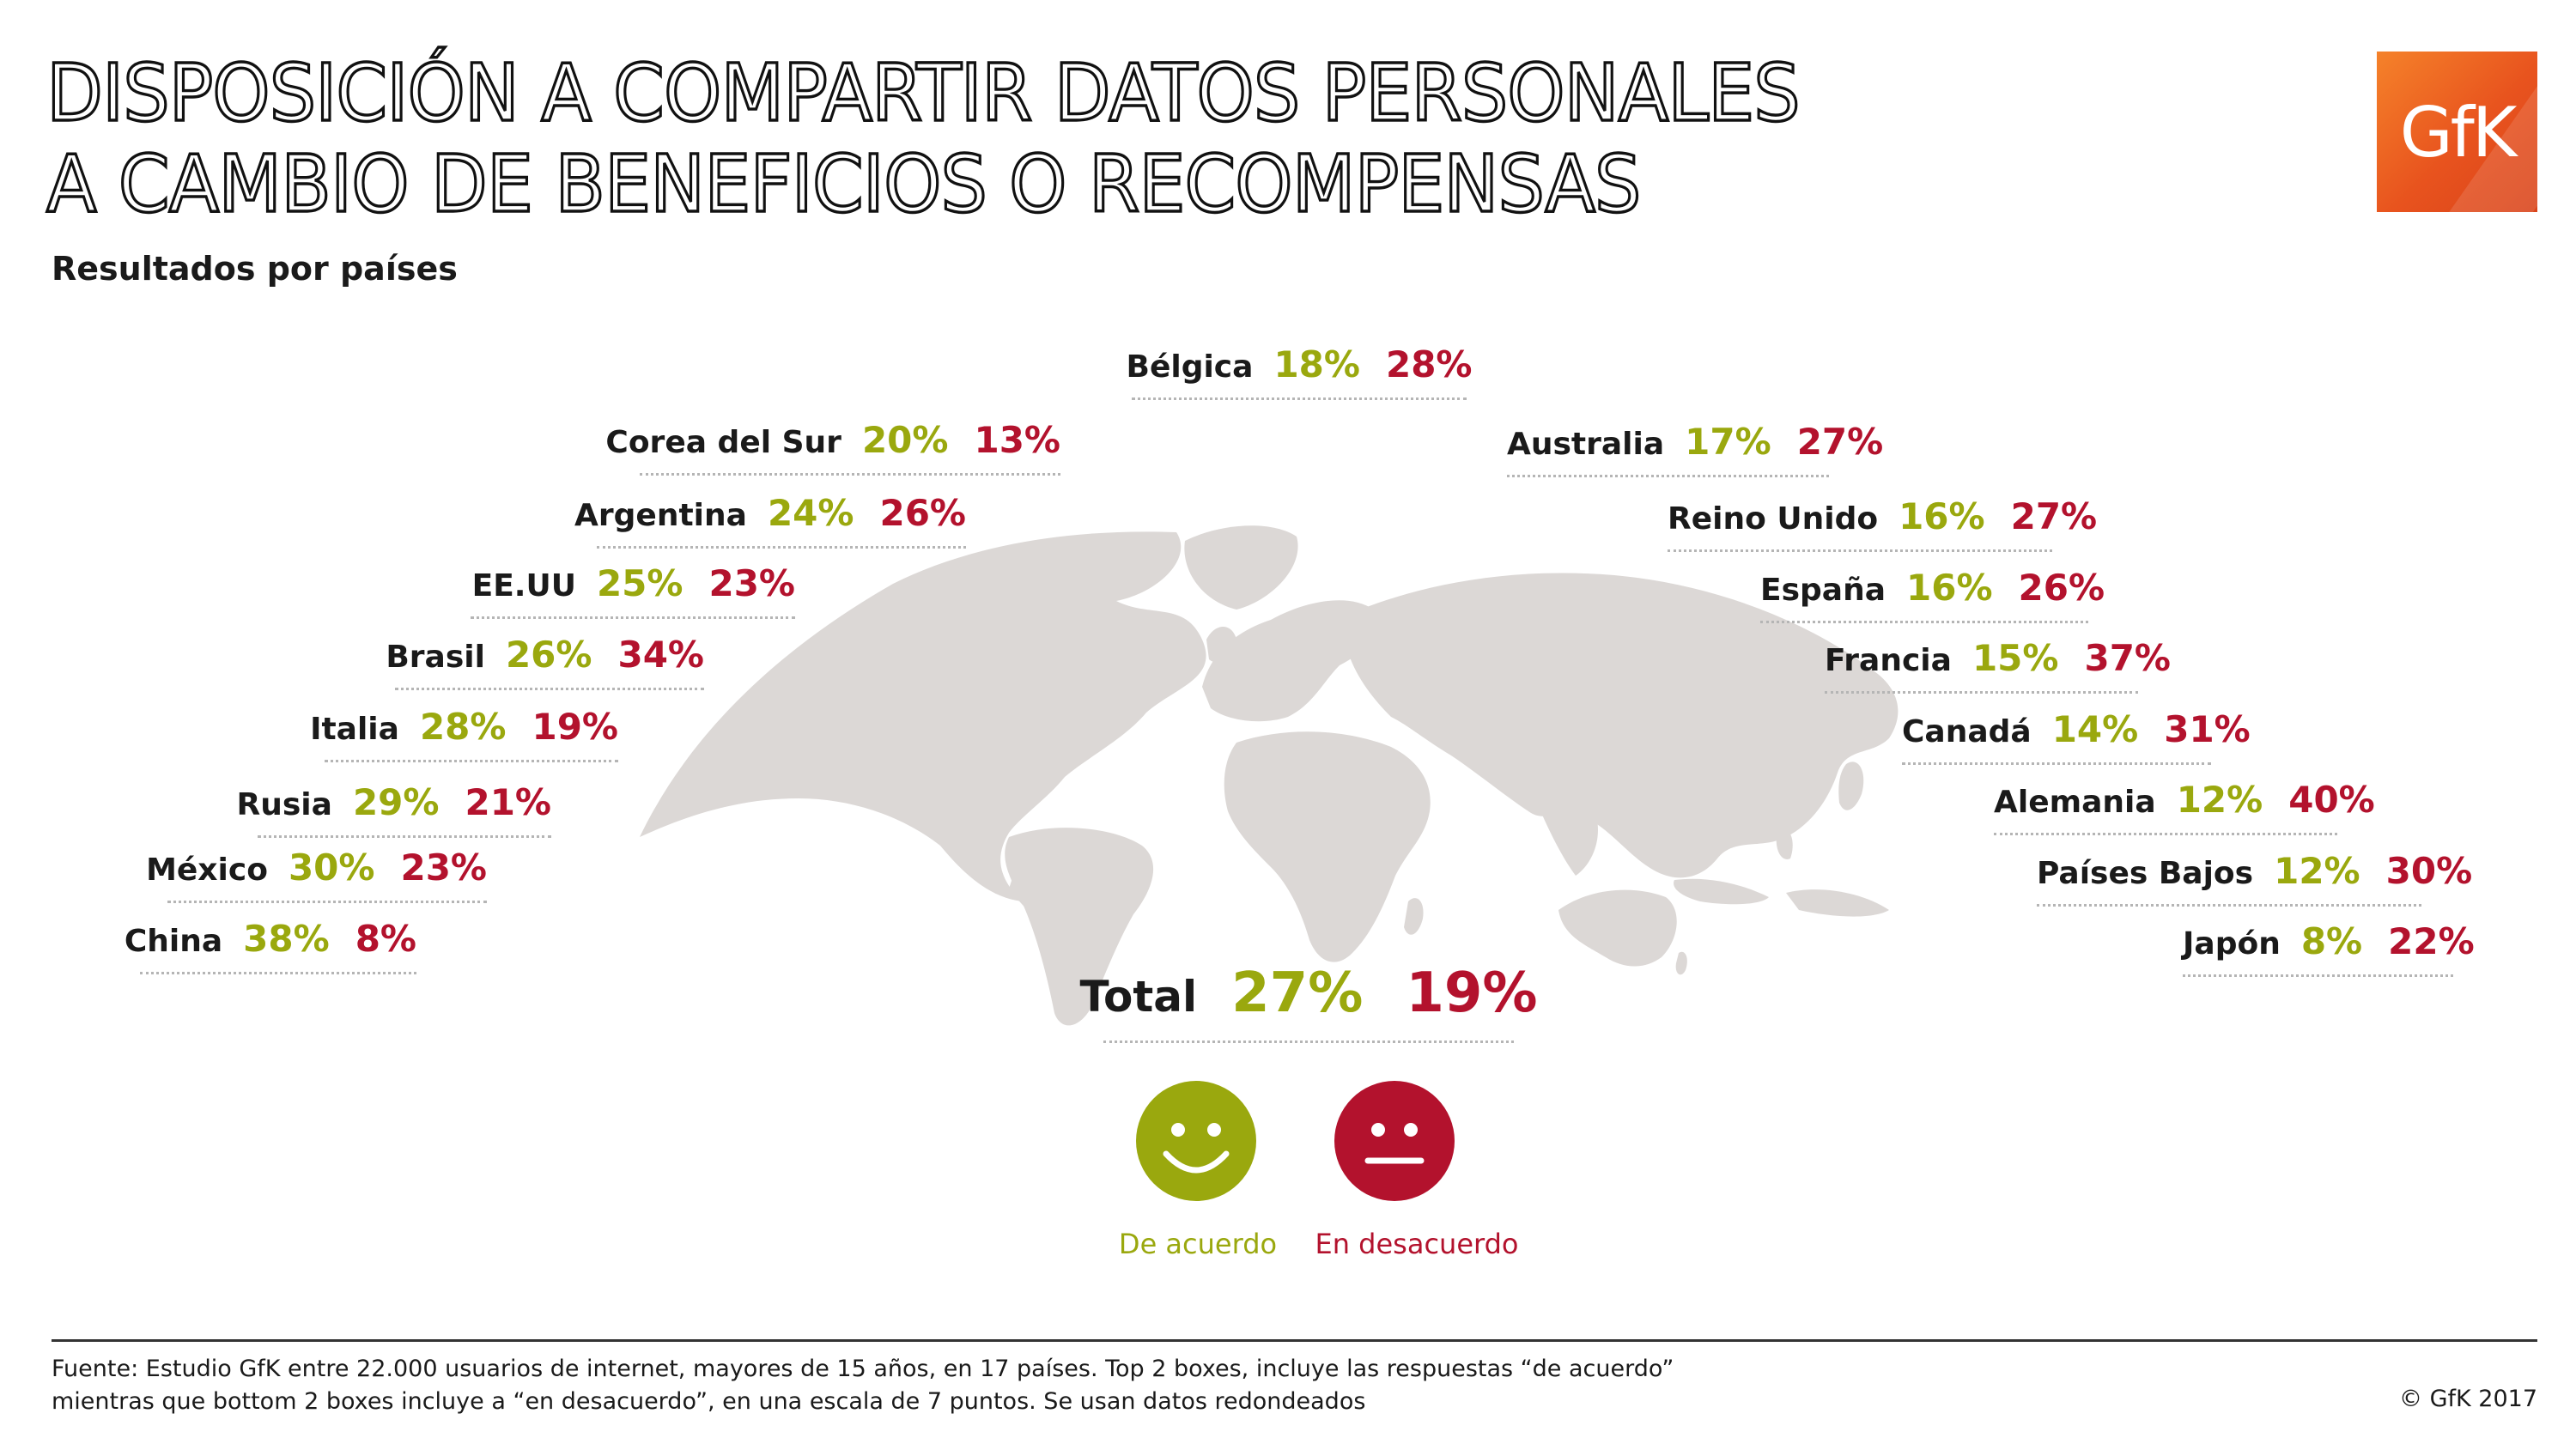 The image size is (2576, 1450). What do you see at coordinates (1620, 725) in the screenshot?
I see `map-asia` at bounding box center [1620, 725].